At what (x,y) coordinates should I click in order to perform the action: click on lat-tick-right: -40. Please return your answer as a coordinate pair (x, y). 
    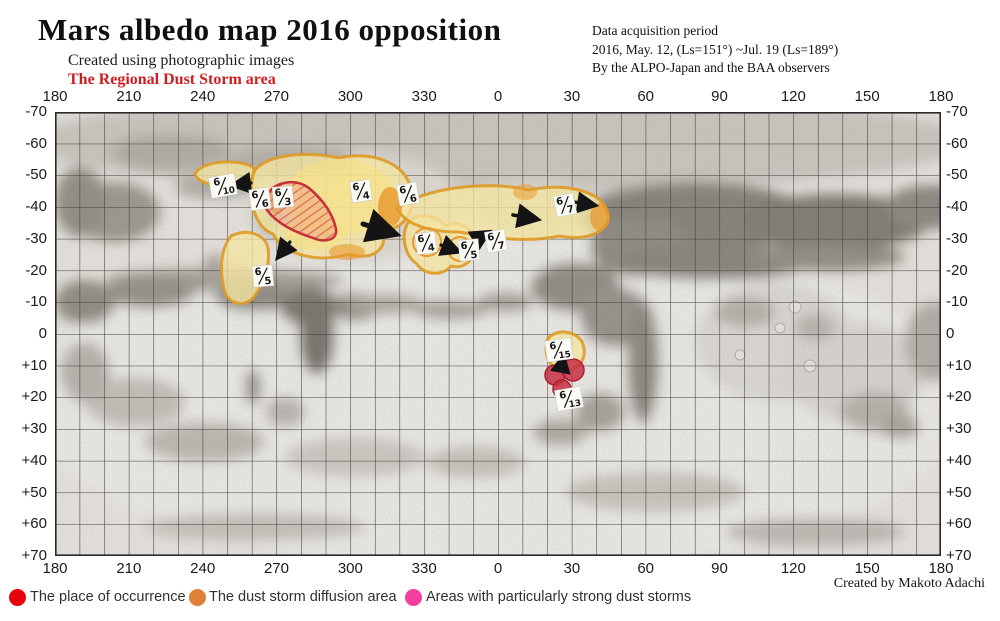
    Looking at the image, I should click on (957, 207).